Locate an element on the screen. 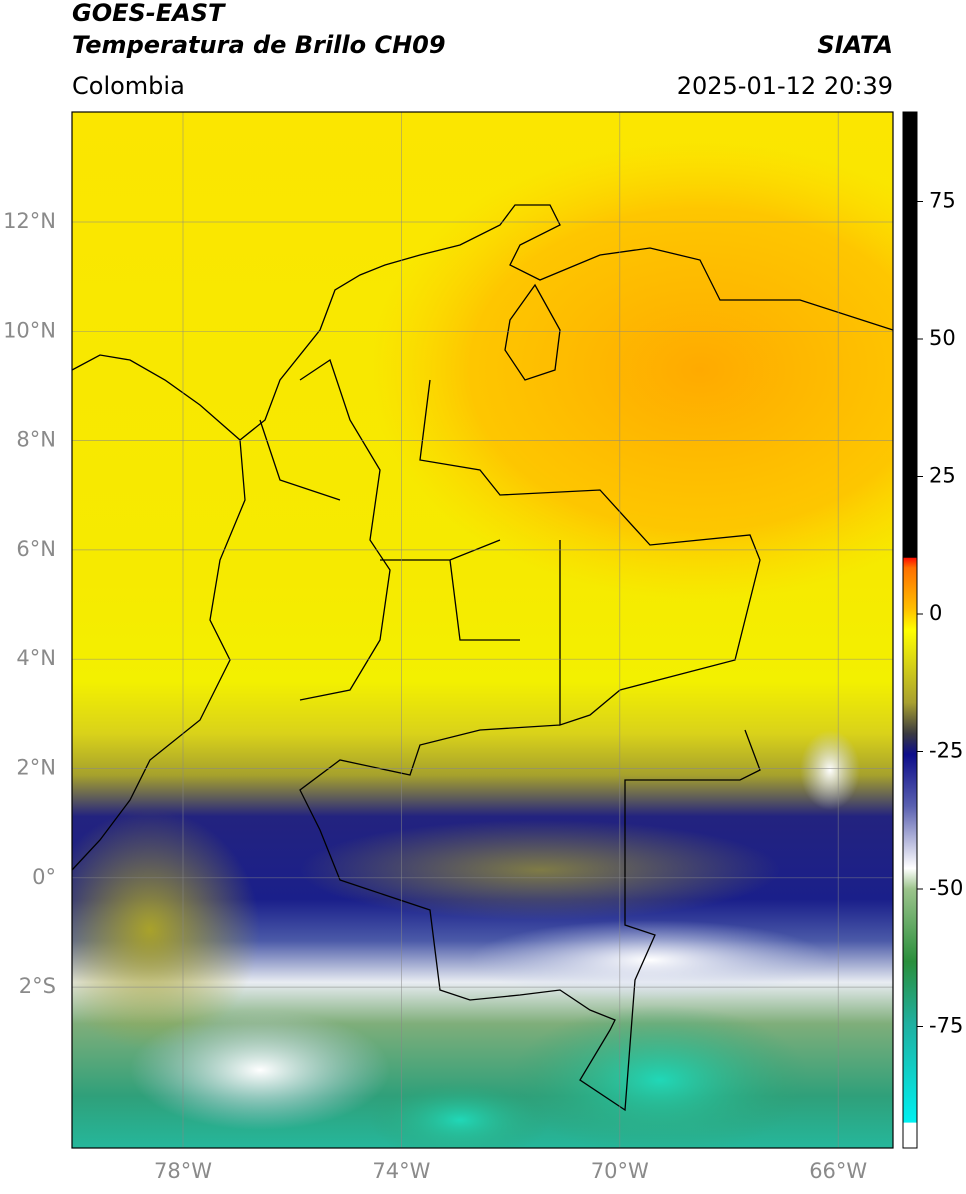 The width and height of the screenshot is (966, 1194). colorbar-tick-label: 0 is located at coordinates (935, 613).